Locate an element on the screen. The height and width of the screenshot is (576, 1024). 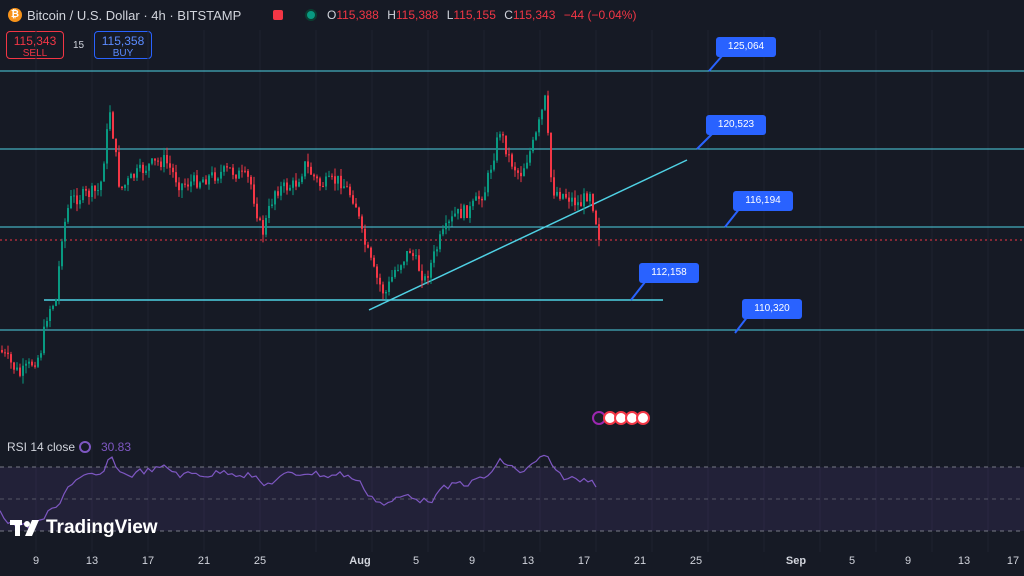
ohlc-low-key: L is located at coordinates (450, 15).